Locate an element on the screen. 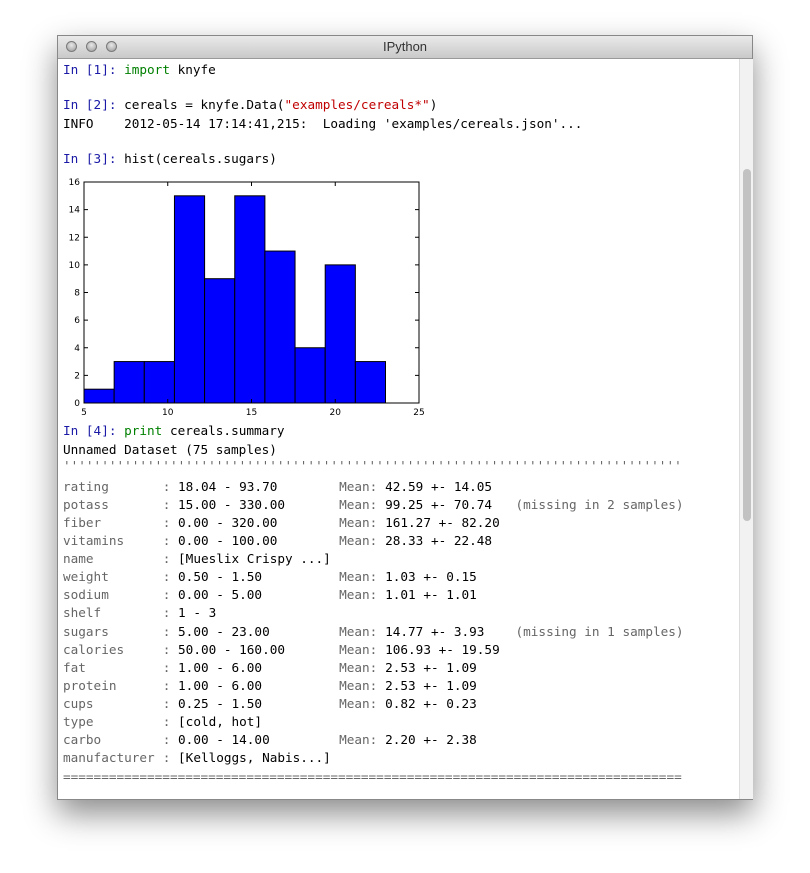 The image size is (810, 873). range: 18.04 - 93.70 is located at coordinates (228, 486).